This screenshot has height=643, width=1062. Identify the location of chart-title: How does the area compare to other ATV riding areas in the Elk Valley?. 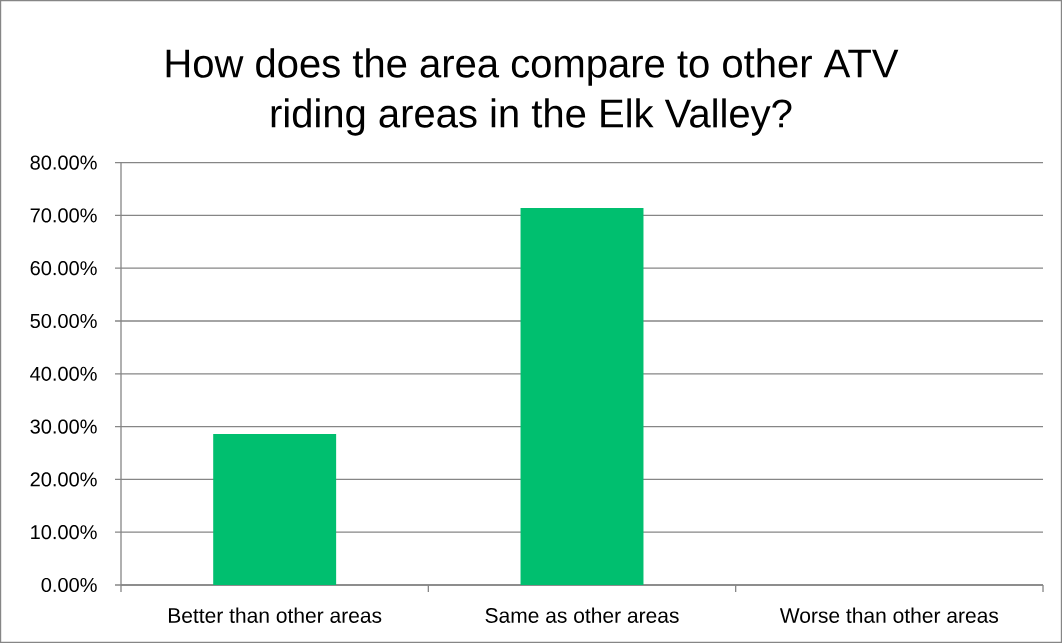
(532, 92).